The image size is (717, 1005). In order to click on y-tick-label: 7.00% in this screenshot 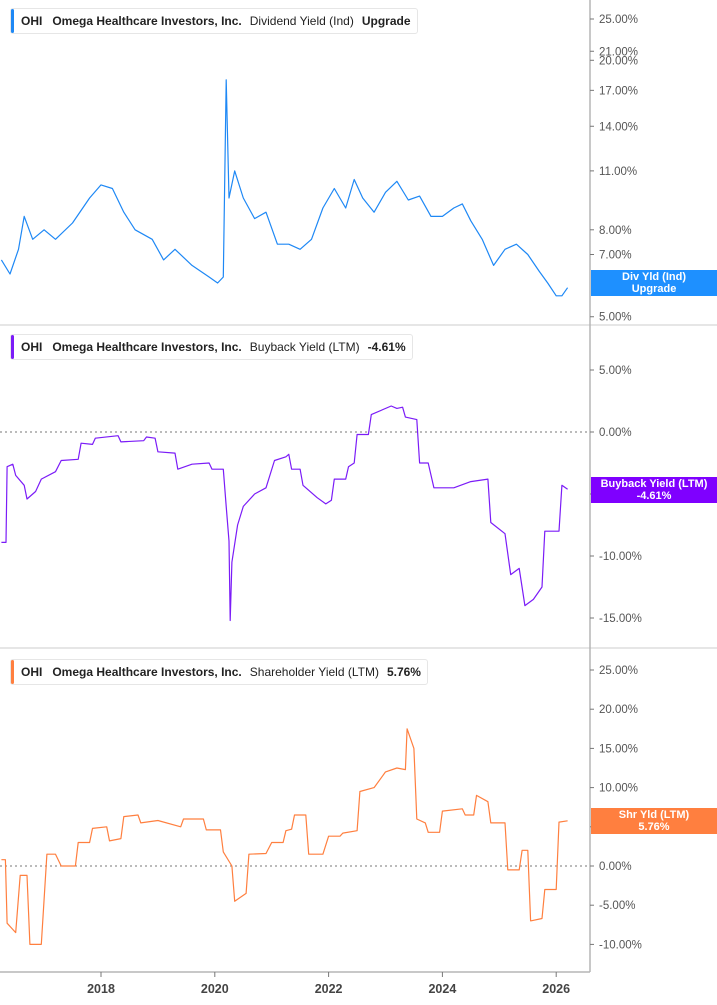, I will do `click(615, 255)`.